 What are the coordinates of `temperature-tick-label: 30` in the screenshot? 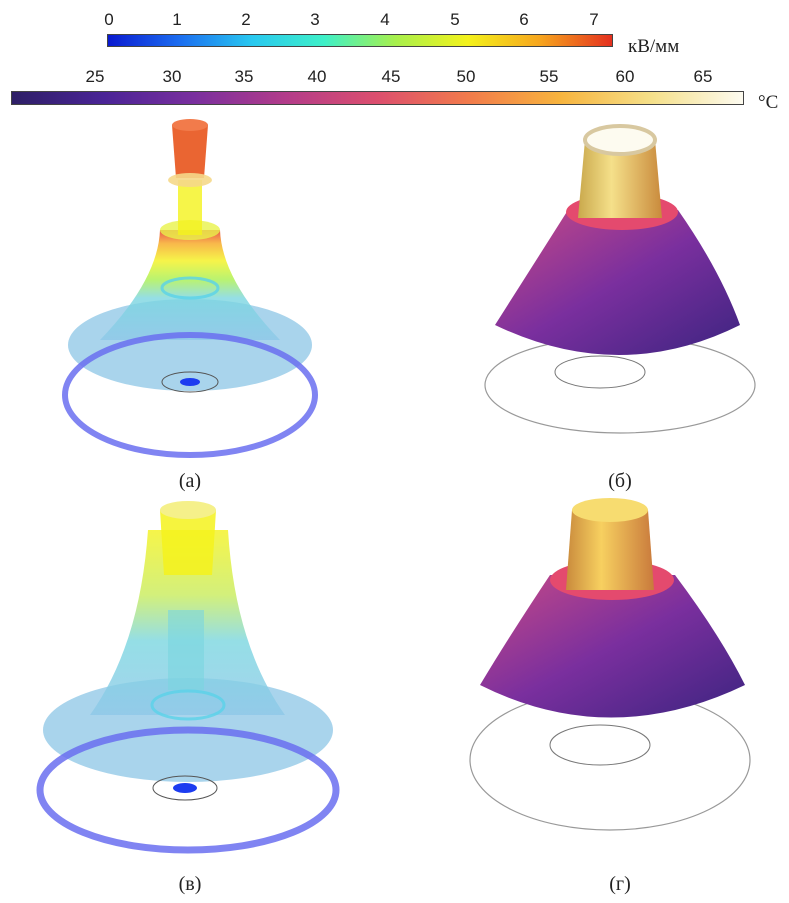 It's located at (172, 77).